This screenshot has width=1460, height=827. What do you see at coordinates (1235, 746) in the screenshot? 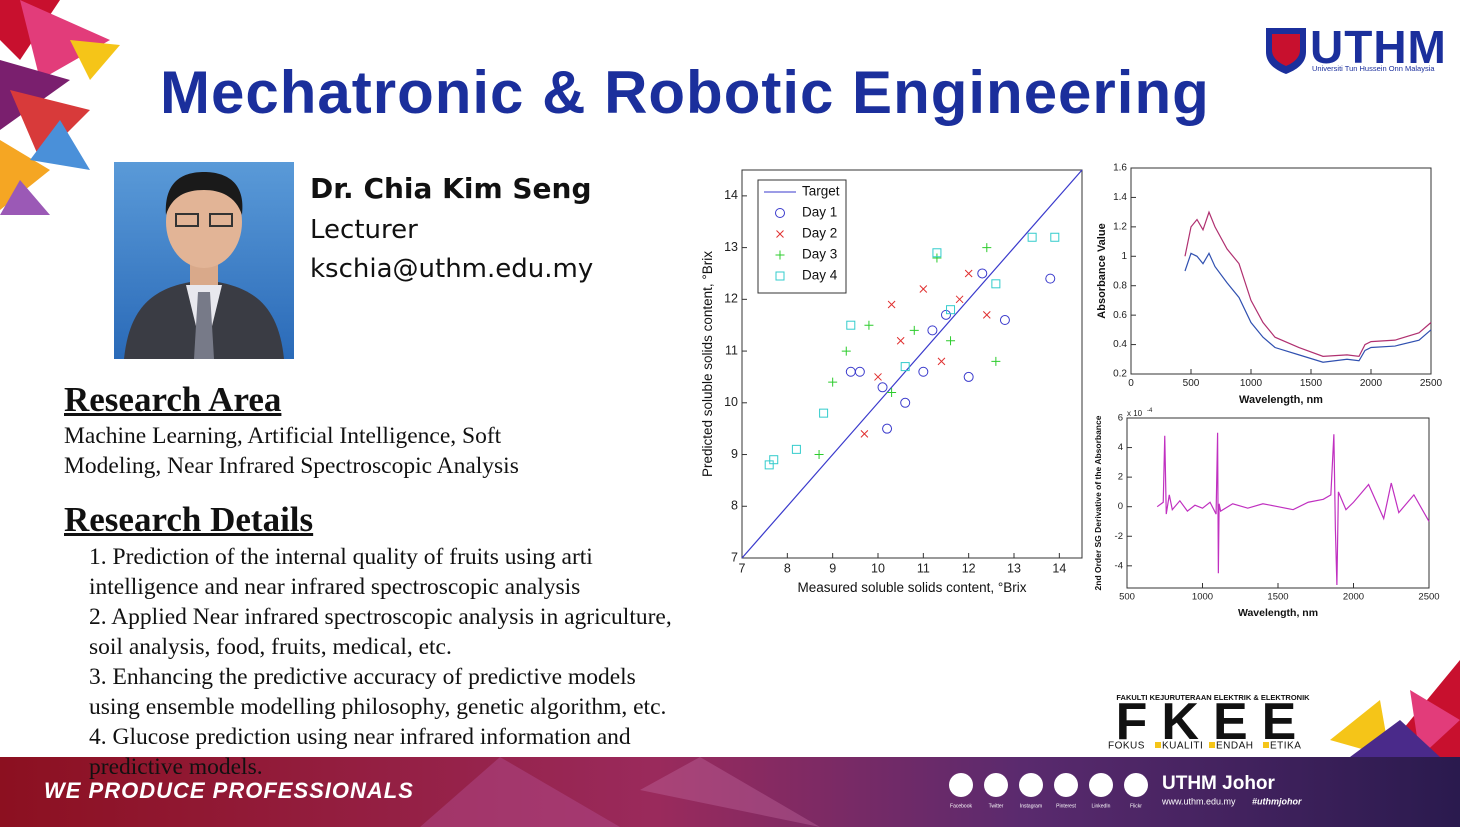
I see `fkee-motto: ENDAH` at bounding box center [1235, 746].